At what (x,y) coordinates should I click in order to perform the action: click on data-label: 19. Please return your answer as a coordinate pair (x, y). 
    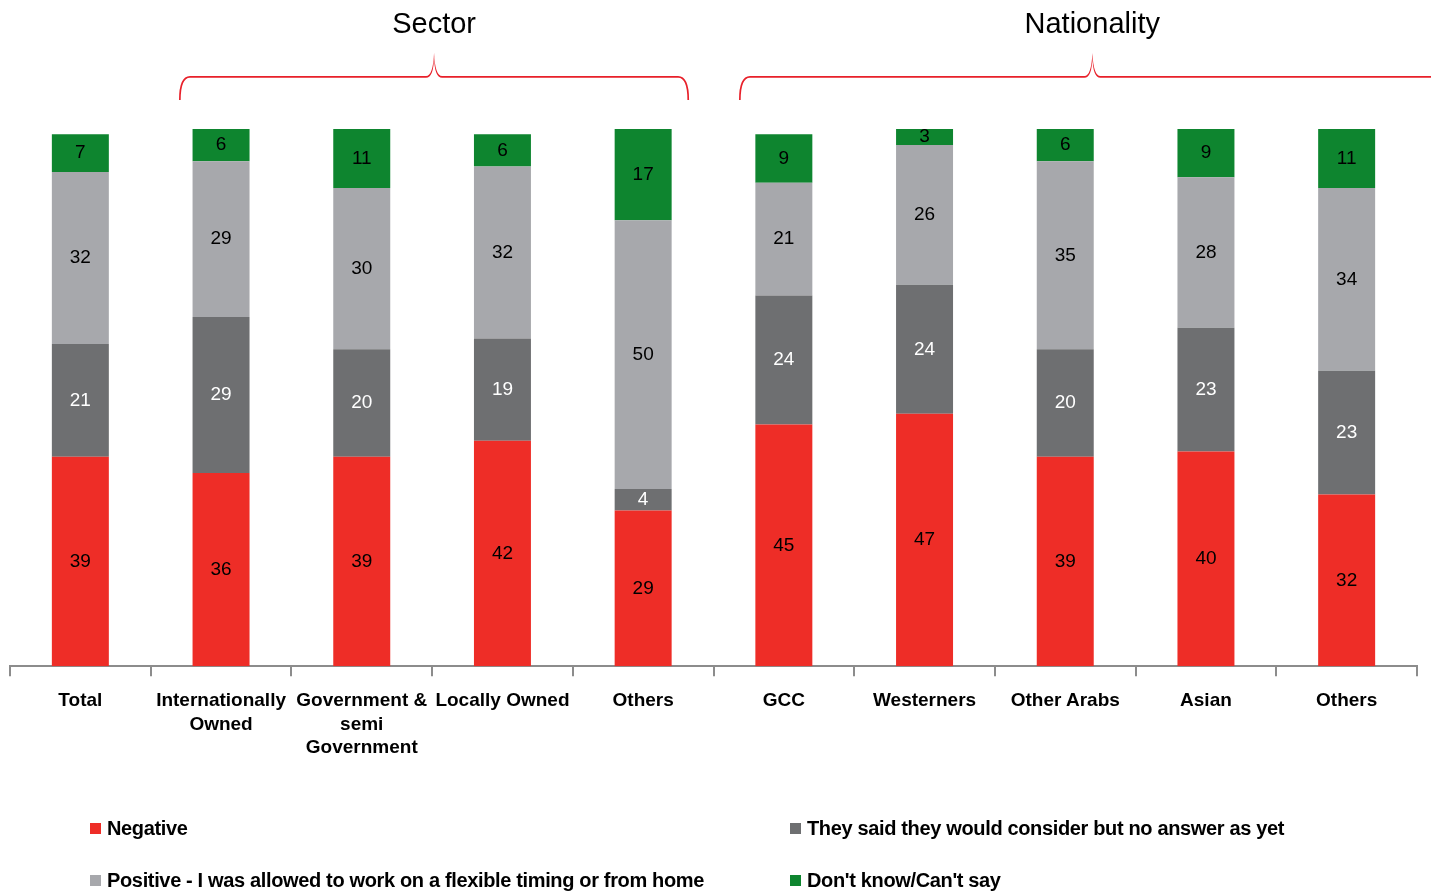
    Looking at the image, I should click on (502, 388).